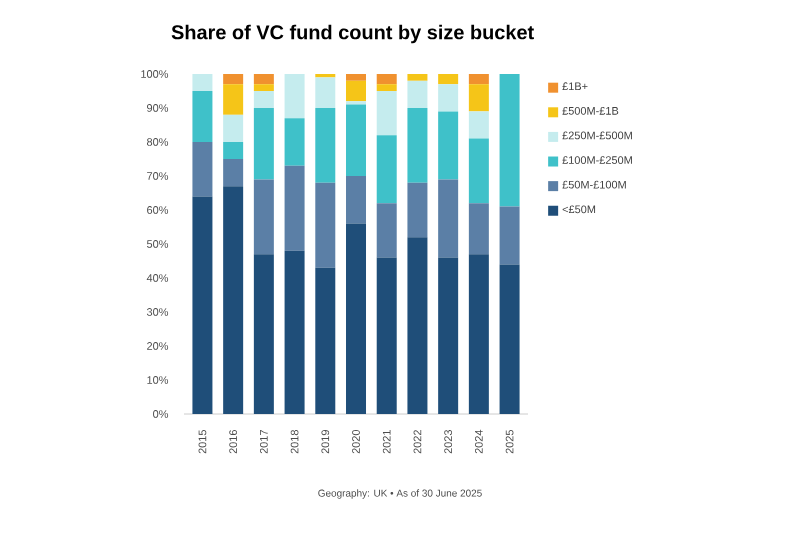  What do you see at coordinates (352, 34) in the screenshot?
I see `chart-title: Share of VC fund count by size bucket` at bounding box center [352, 34].